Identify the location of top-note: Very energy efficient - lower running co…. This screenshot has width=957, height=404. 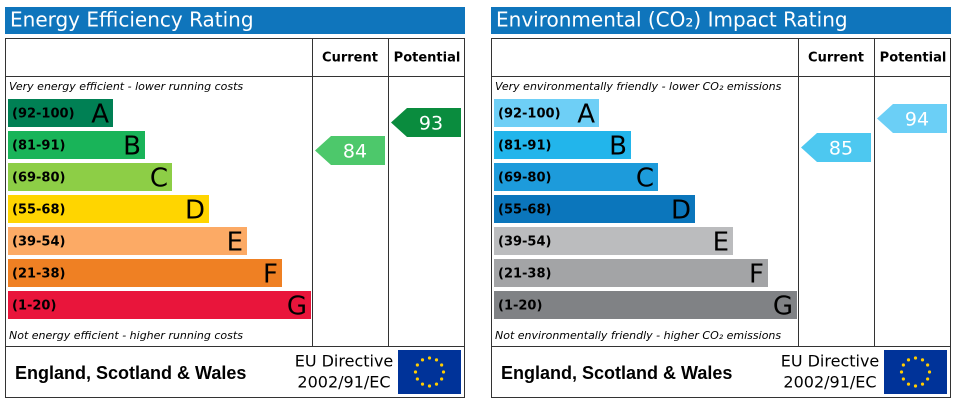
(126, 86).